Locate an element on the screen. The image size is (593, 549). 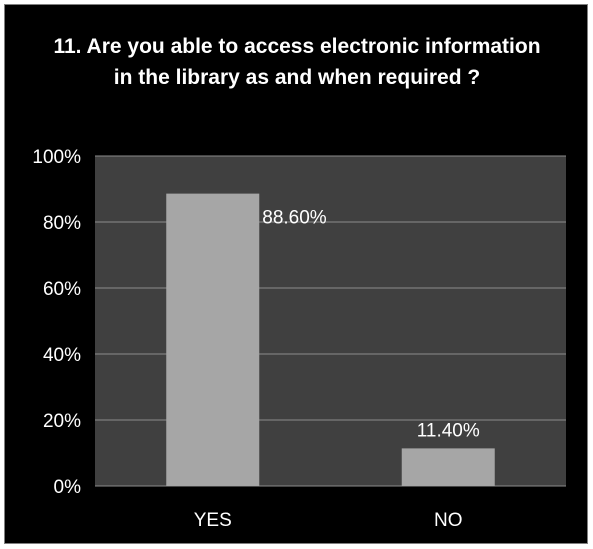
x-tick-label: NO is located at coordinates (448, 520).